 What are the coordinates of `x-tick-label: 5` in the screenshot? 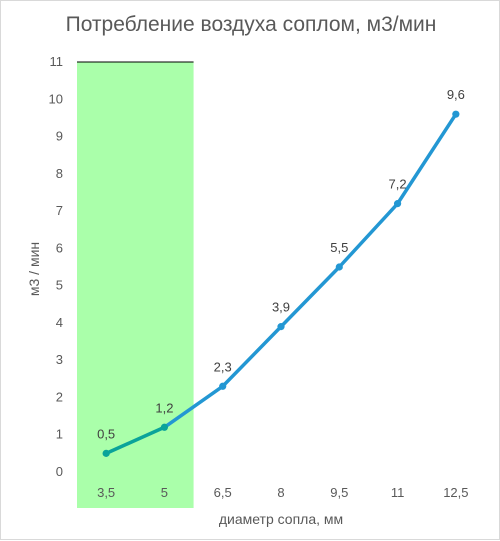 It's located at (164, 492).